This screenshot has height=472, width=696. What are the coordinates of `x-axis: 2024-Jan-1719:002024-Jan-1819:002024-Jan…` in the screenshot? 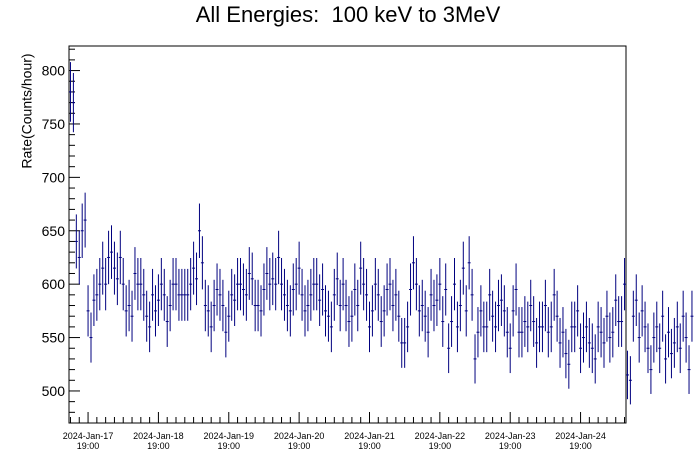 It's located at (344, 431).